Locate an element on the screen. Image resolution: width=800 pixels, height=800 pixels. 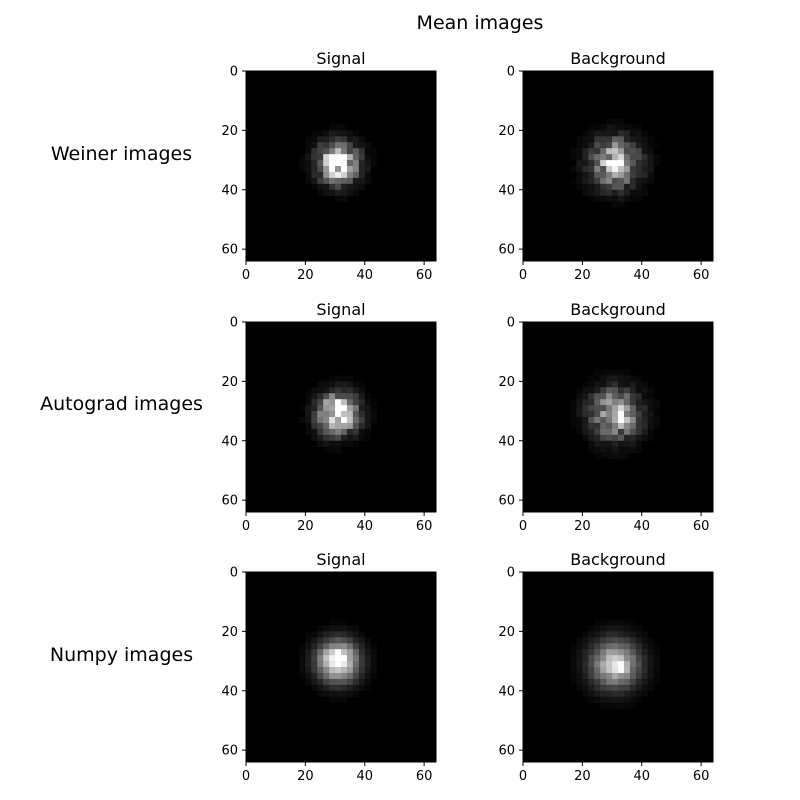
y-tick-label: 60 is located at coordinates (506, 250).